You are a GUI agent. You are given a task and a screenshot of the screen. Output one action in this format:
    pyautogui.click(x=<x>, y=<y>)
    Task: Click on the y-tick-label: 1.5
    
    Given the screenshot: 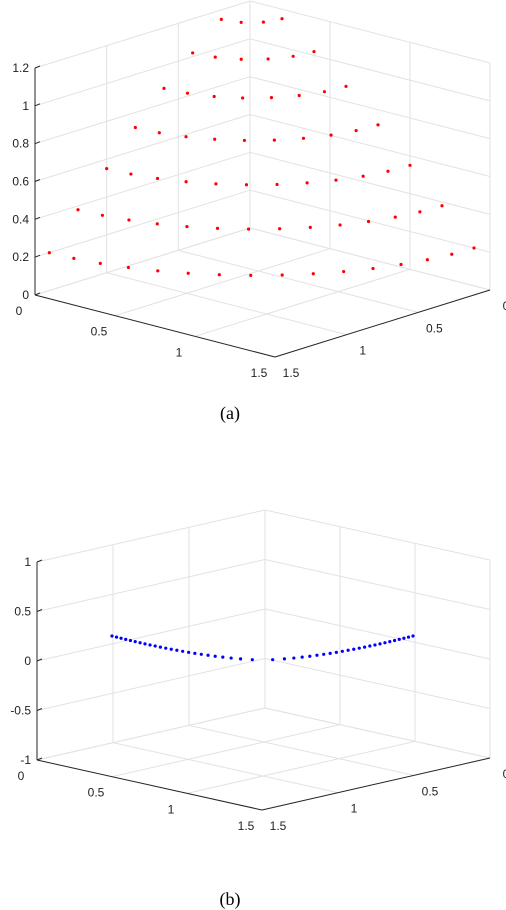 What is the action you would take?
    pyautogui.click(x=291, y=373)
    